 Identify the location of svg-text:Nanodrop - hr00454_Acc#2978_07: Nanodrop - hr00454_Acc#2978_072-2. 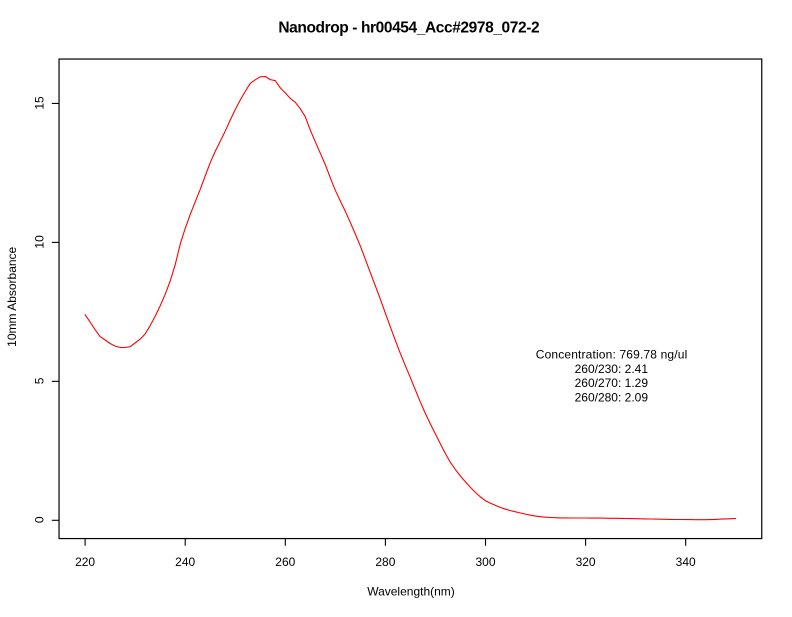
(408, 28).